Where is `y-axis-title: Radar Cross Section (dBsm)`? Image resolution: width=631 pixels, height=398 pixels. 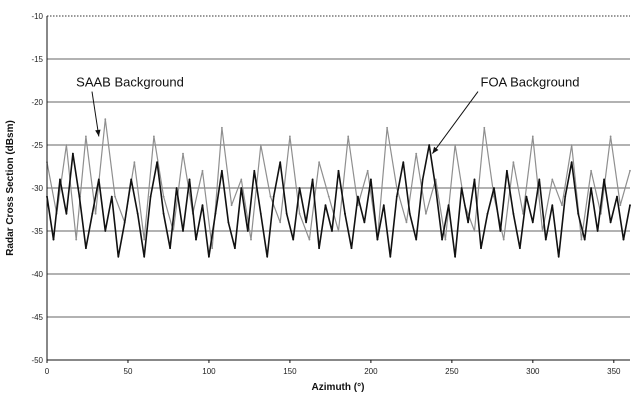 y-axis-title: Radar Cross Section (dBsm) is located at coordinates (10, 188).